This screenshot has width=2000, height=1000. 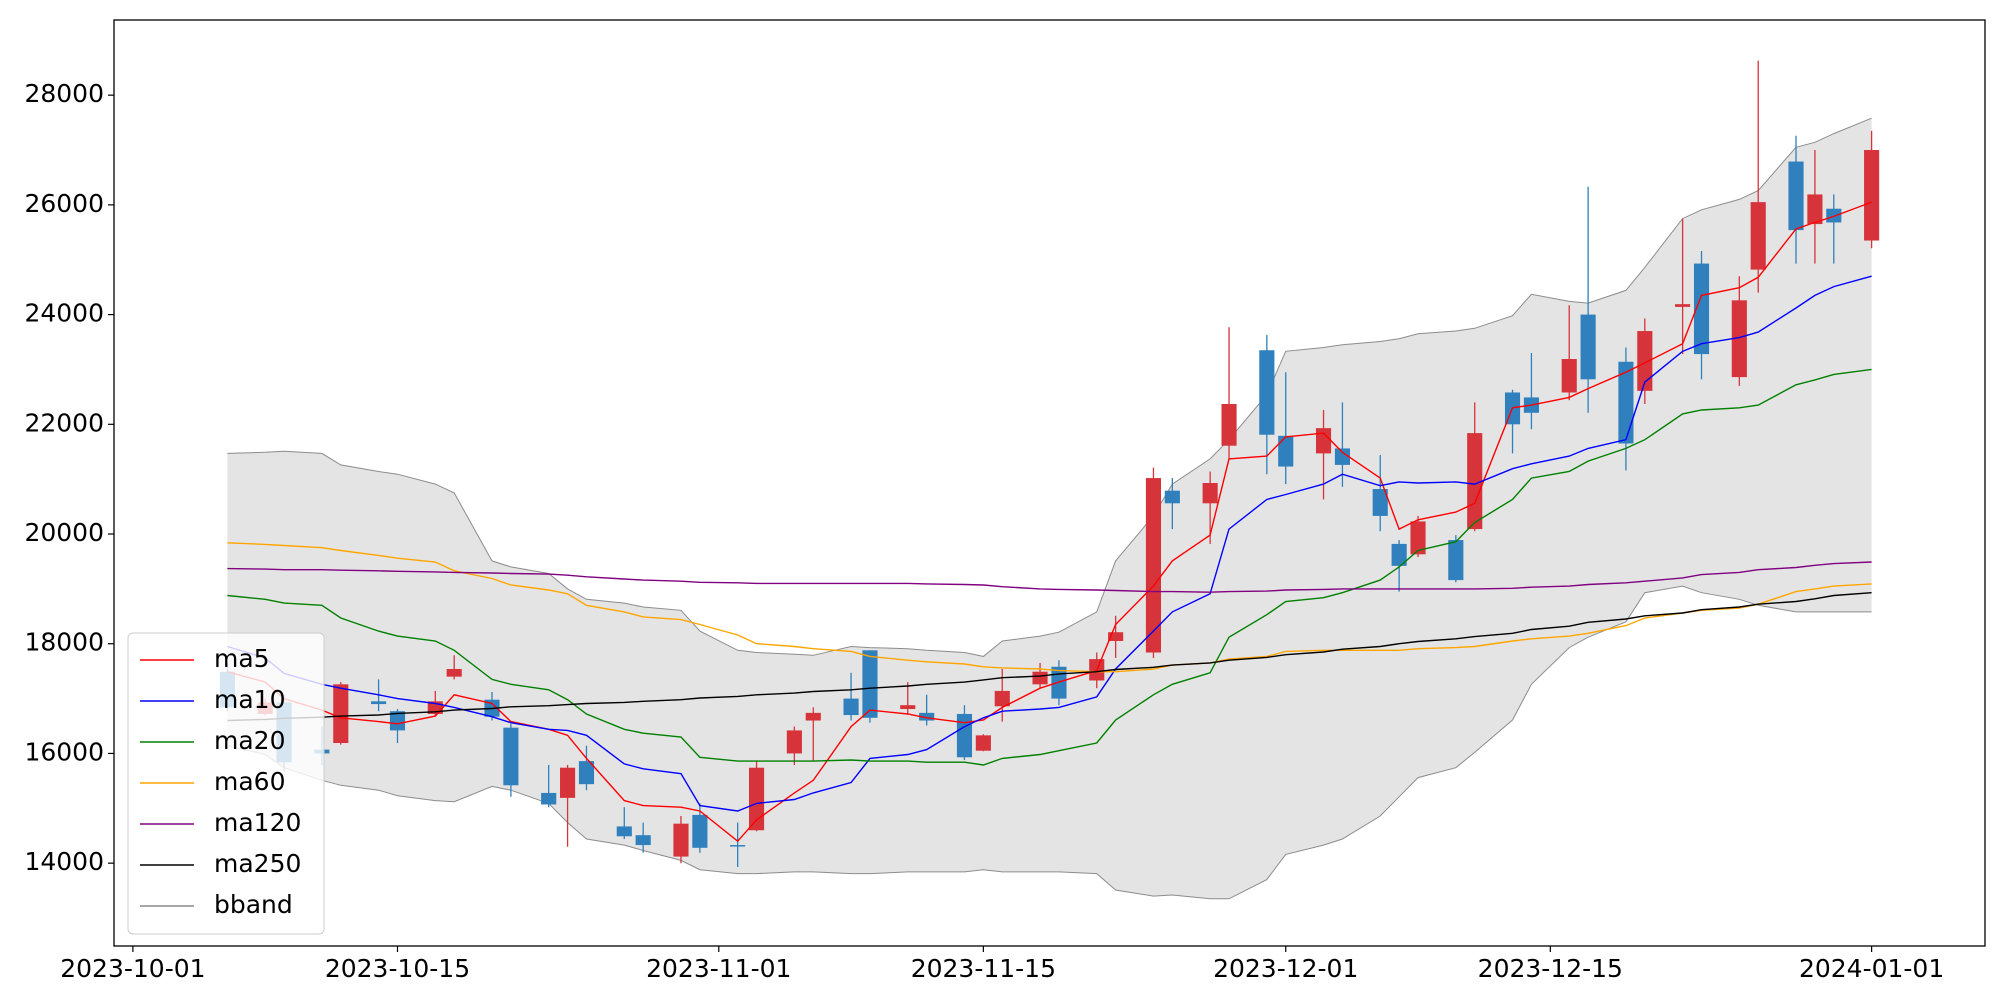 What do you see at coordinates (249, 740) in the screenshot?
I see `legend-label: ma20` at bounding box center [249, 740].